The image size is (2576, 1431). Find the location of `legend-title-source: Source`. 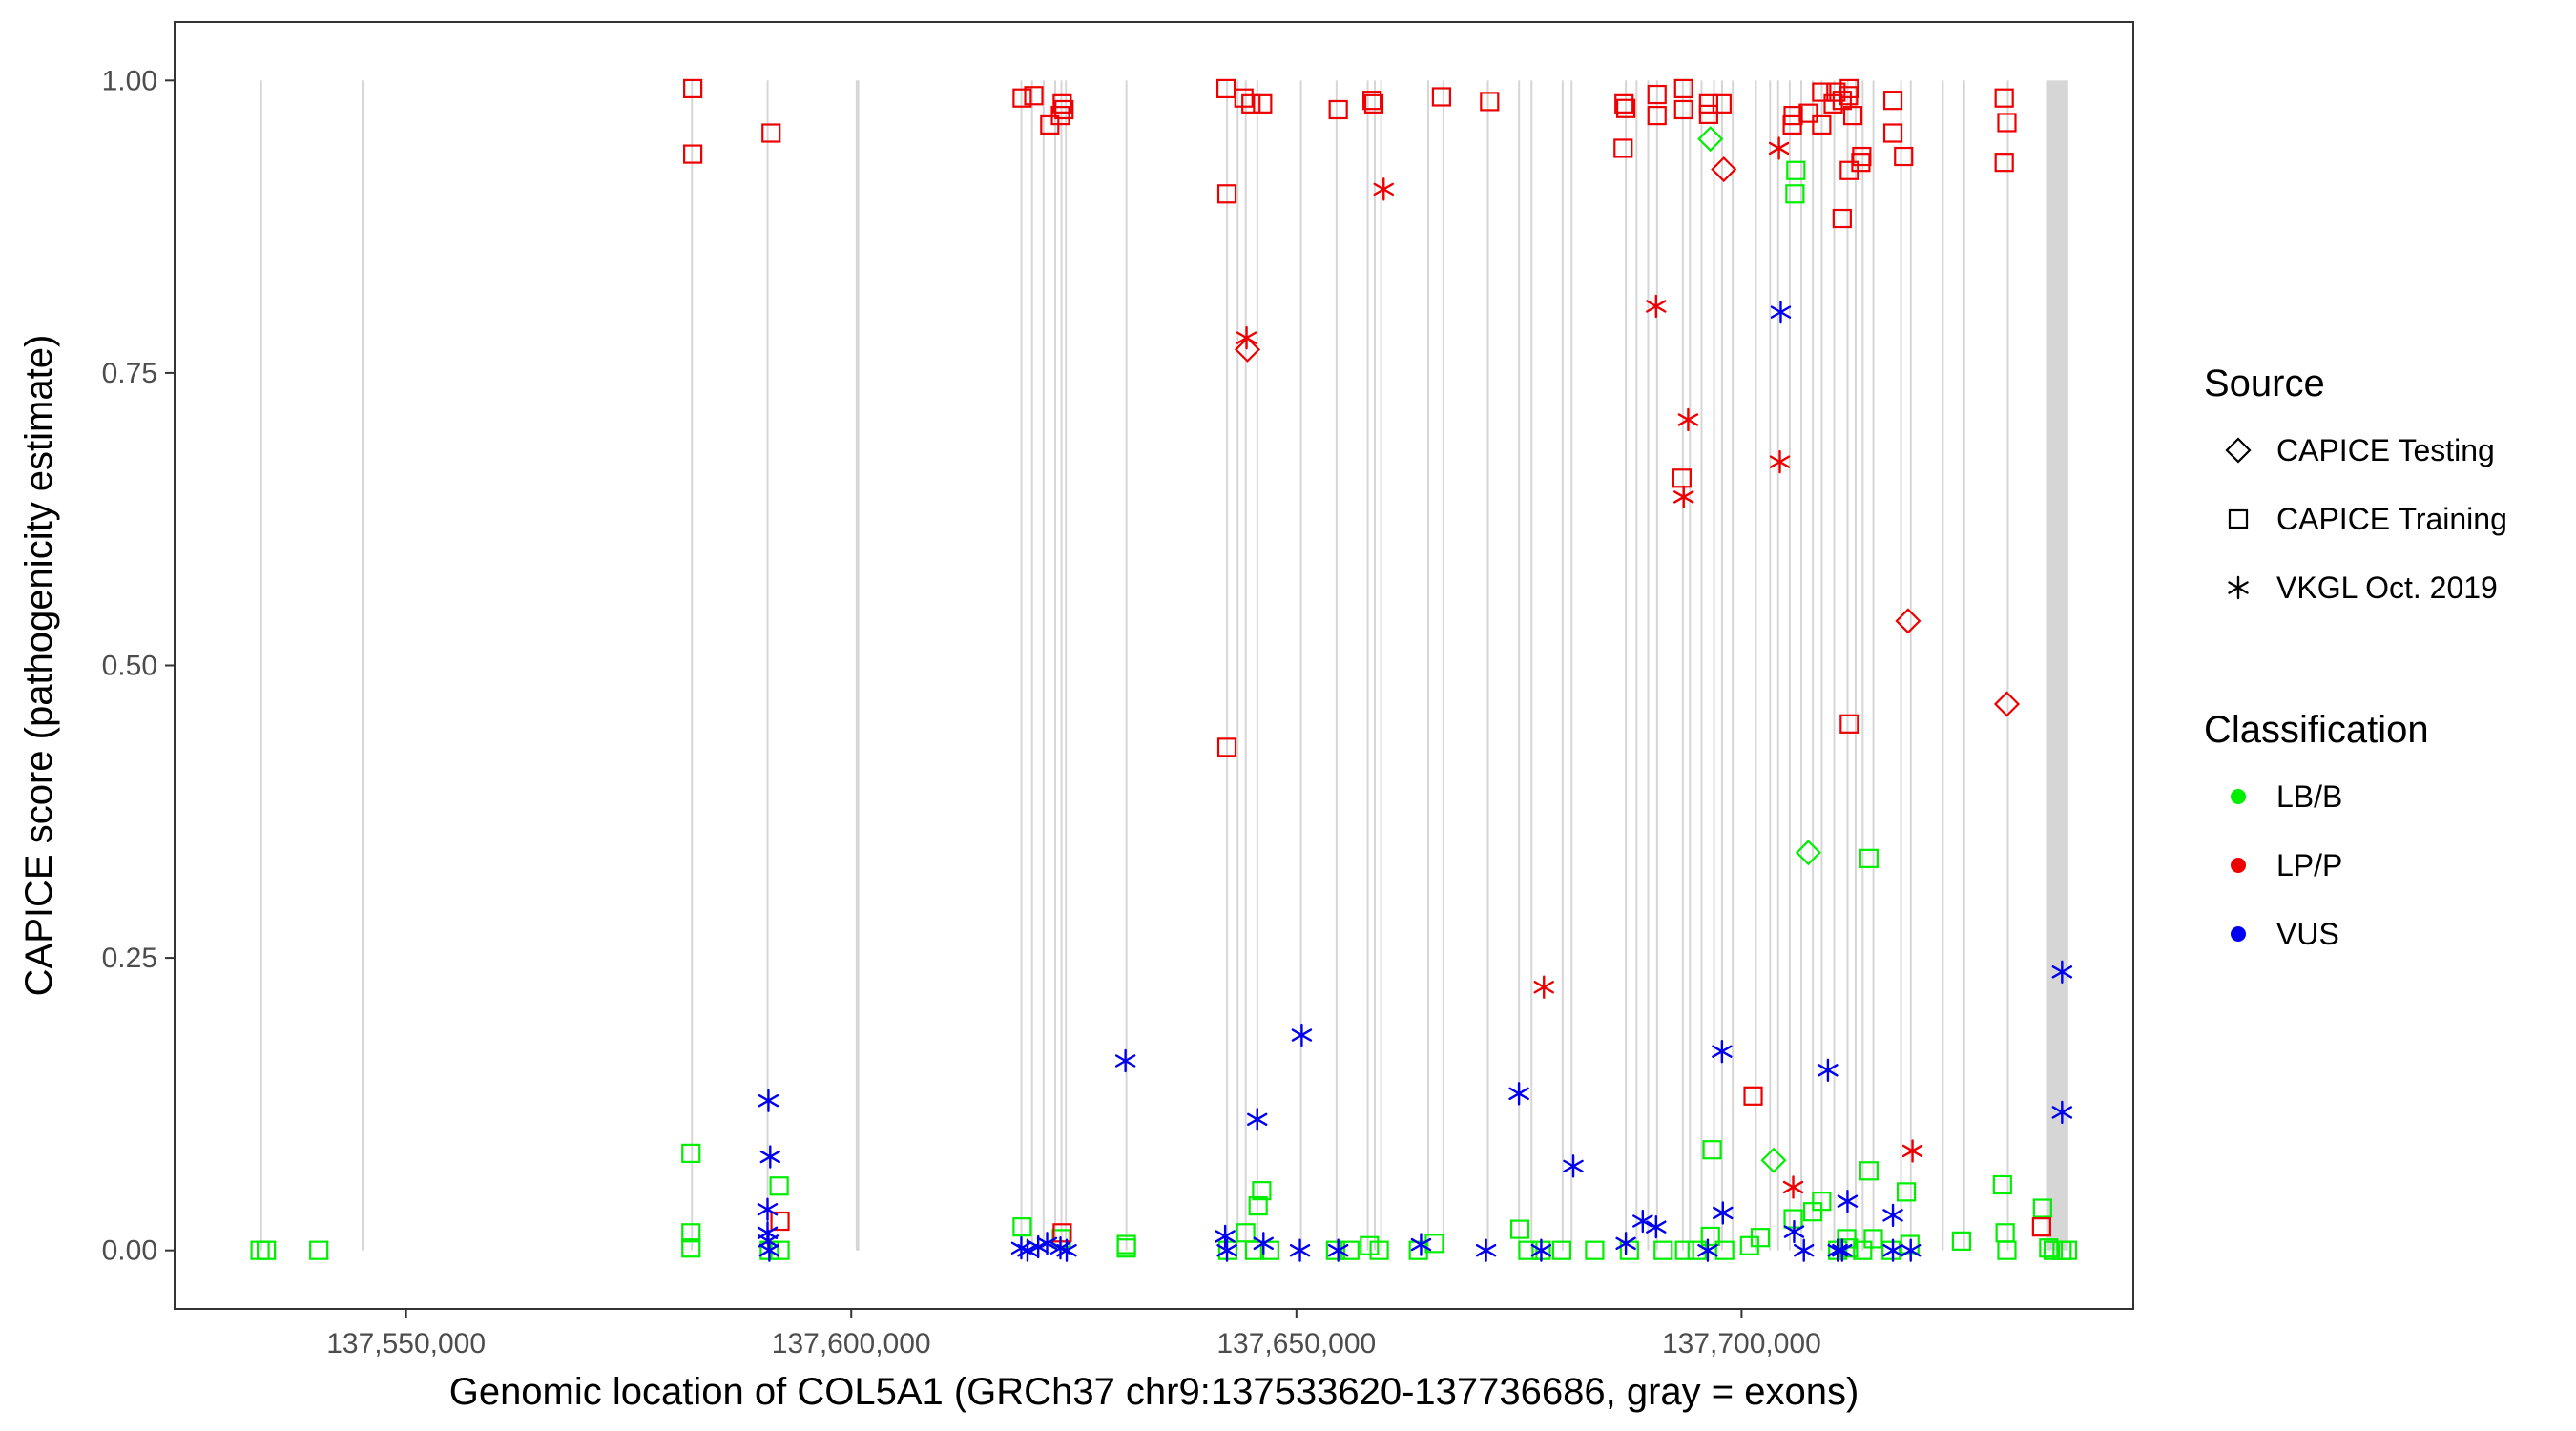

legend-title-source: Source is located at coordinates (2264, 383).